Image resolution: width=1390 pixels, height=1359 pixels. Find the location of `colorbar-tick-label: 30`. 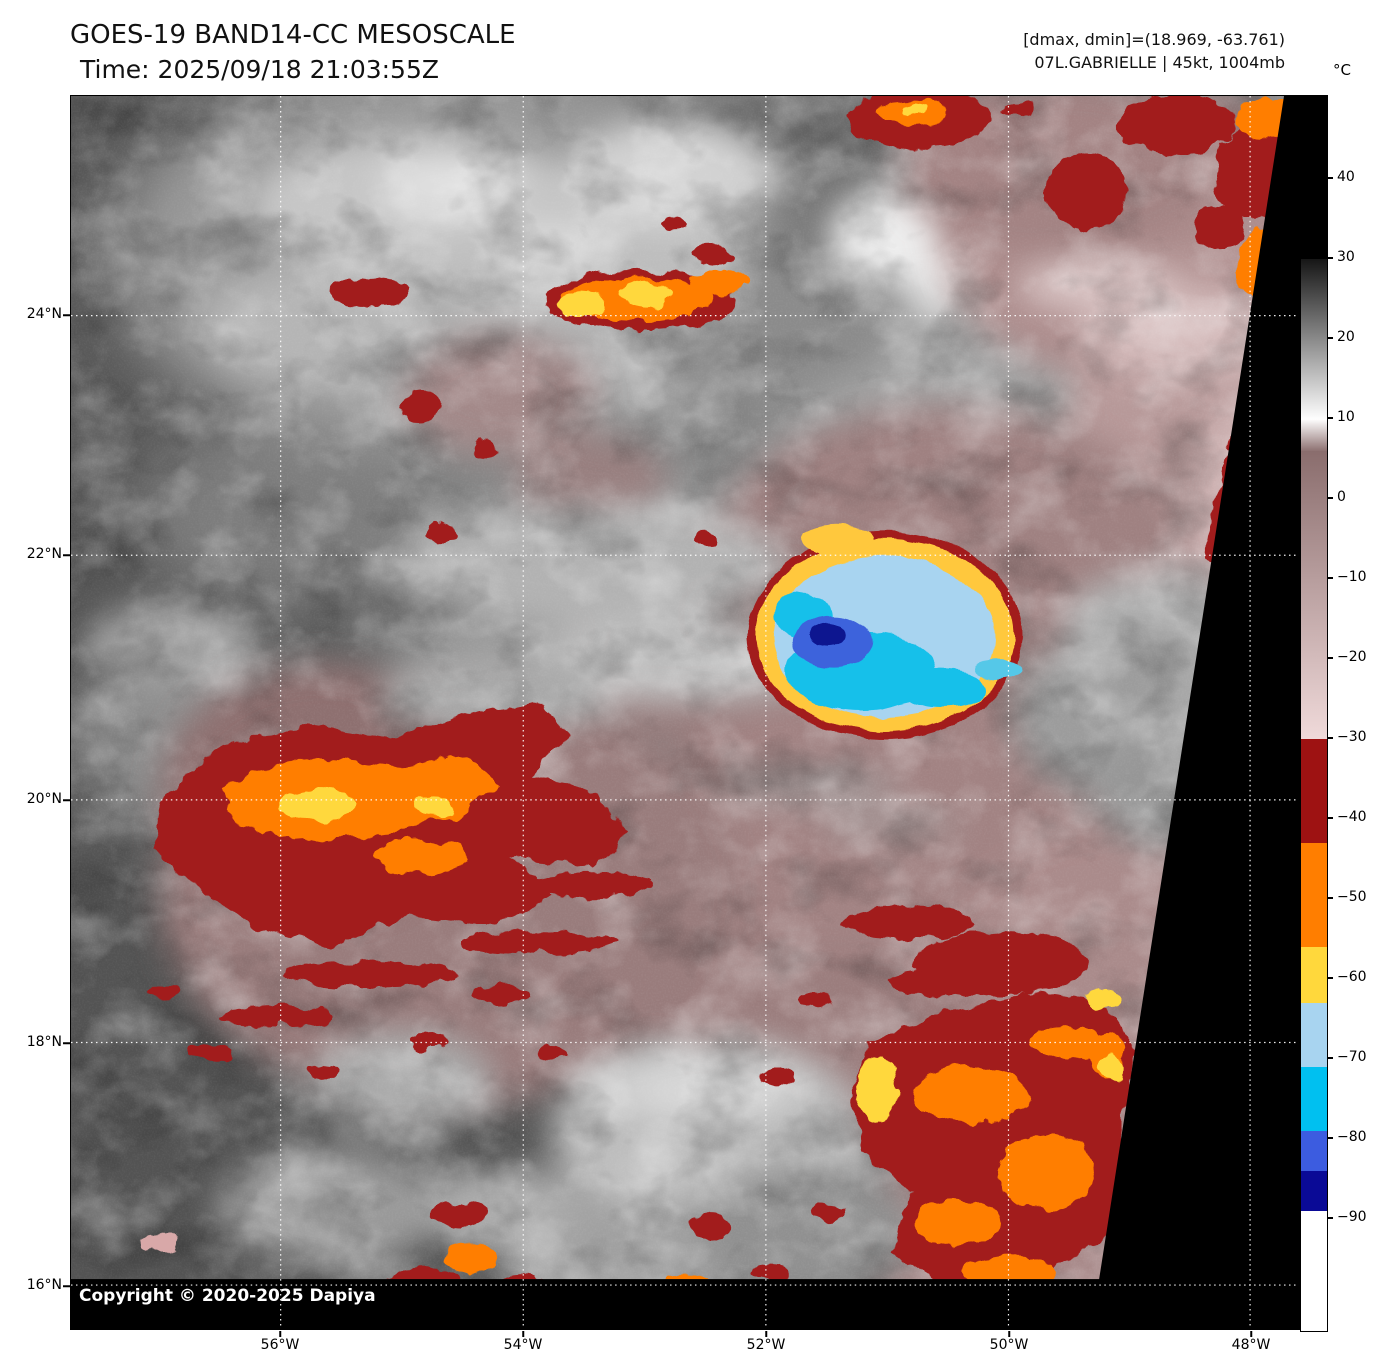

colorbar-tick-label: 30 is located at coordinates (1346, 257).